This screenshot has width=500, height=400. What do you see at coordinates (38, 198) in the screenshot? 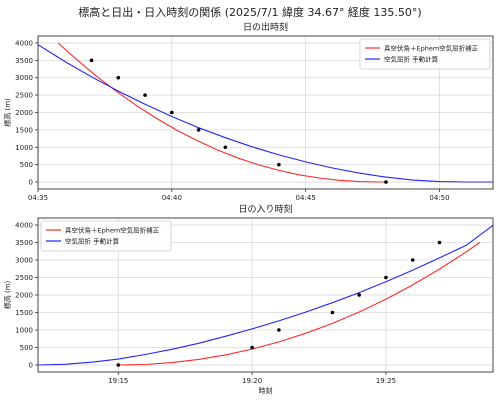
I see `x-tick-label: 04:35` at bounding box center [38, 198].